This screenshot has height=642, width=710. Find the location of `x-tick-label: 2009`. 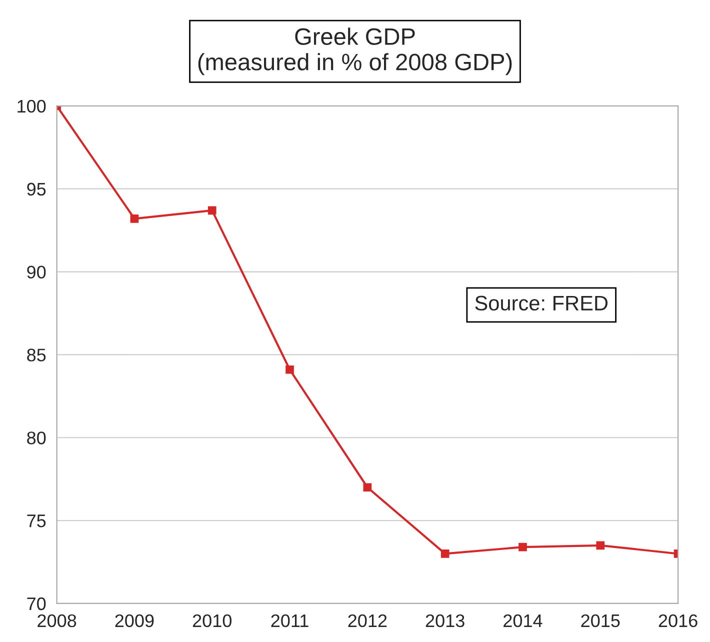

x-tick-label: 2009 is located at coordinates (134, 621).